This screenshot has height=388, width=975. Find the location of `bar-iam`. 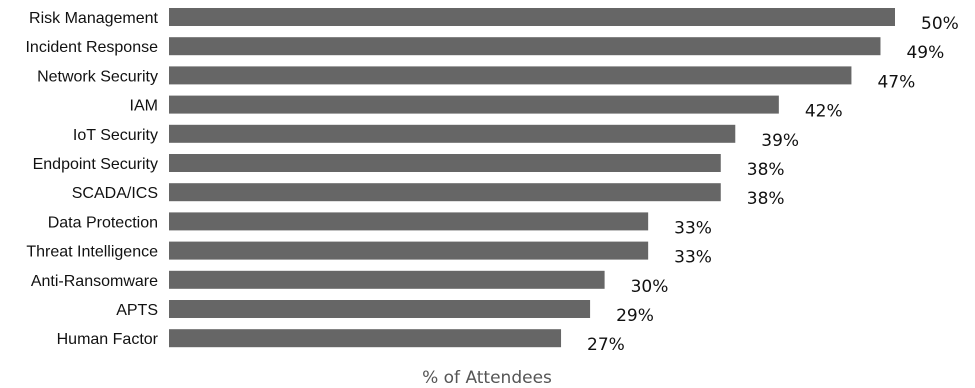

bar-iam is located at coordinates (474, 104).